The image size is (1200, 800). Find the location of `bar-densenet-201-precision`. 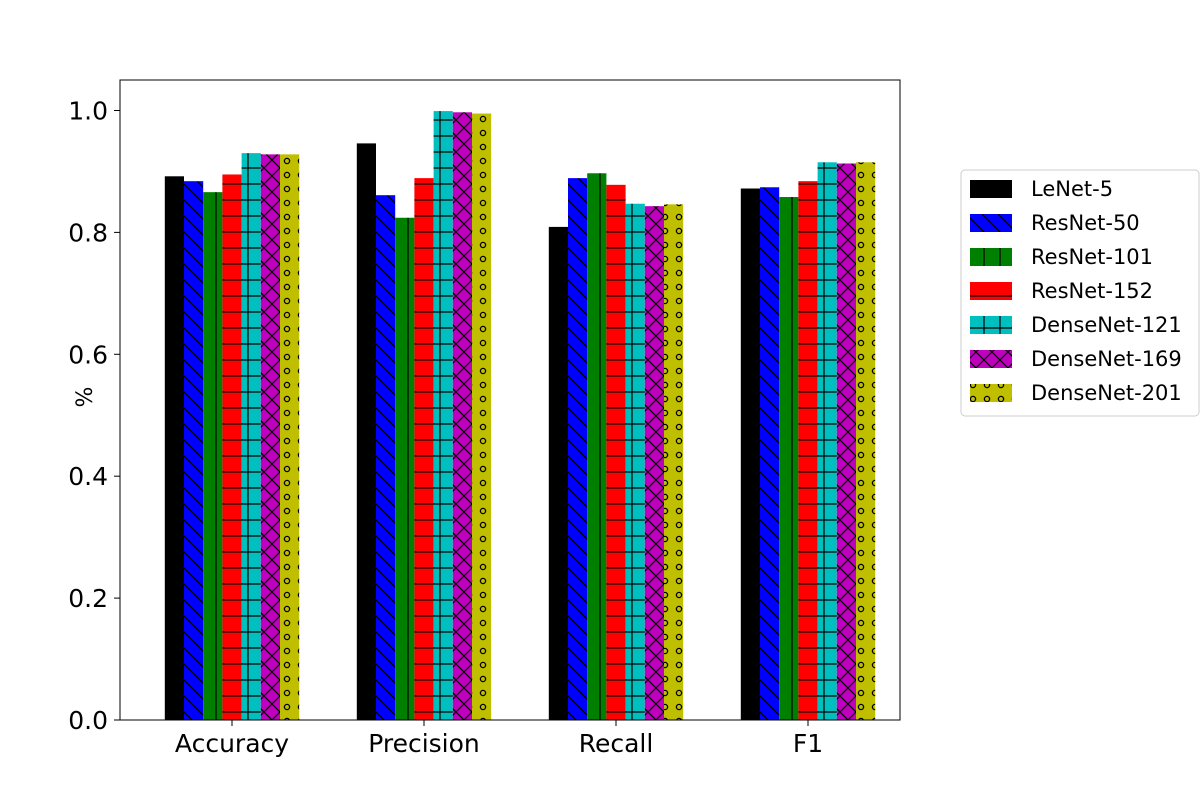

bar-densenet-201-precision is located at coordinates (482, 416).